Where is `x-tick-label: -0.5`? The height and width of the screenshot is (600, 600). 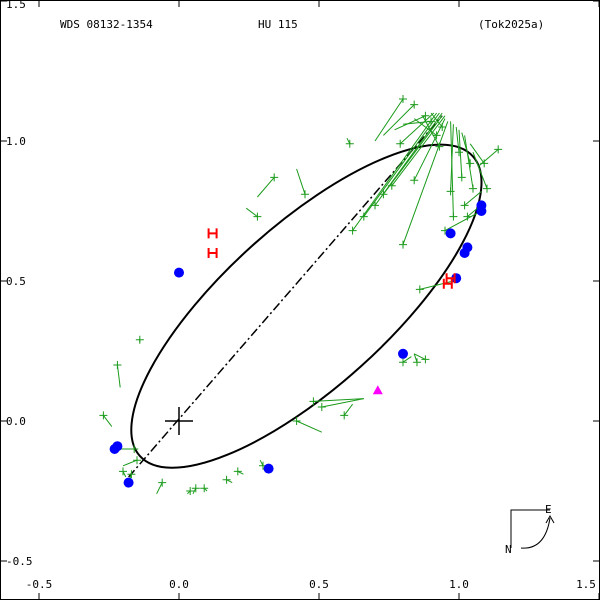 x-tick-label: -0.5 is located at coordinates (39, 584).